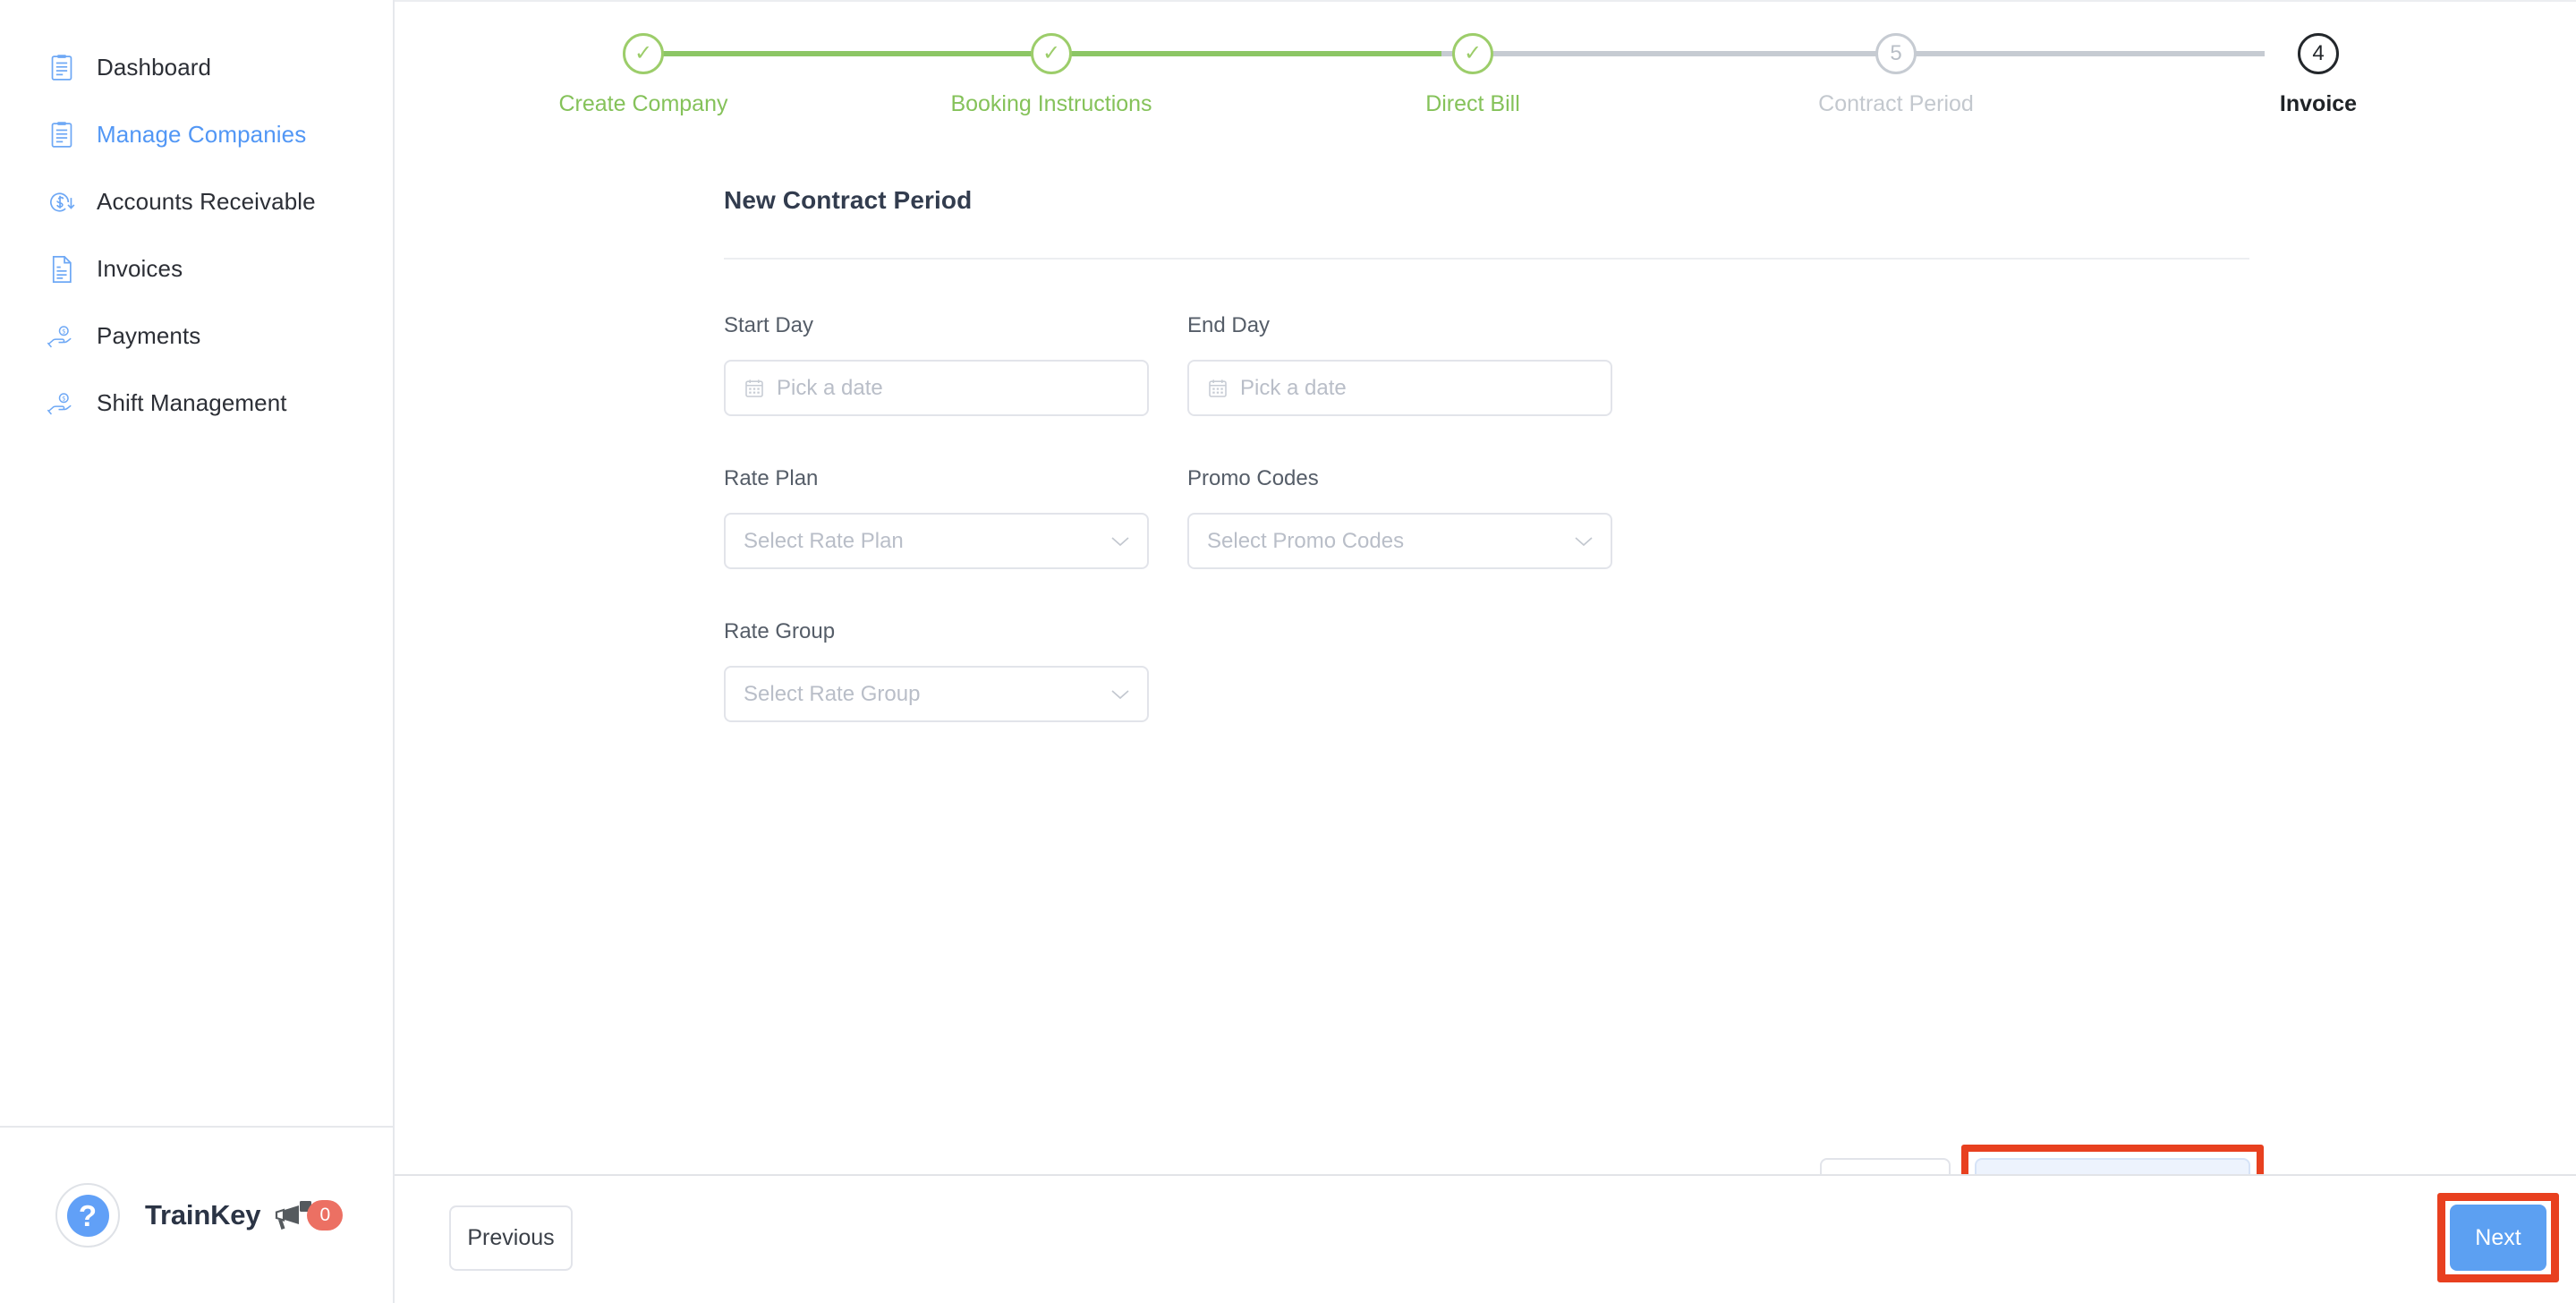  What do you see at coordinates (1885, 1166) in the screenshot?
I see `close-button: Close` at bounding box center [1885, 1166].